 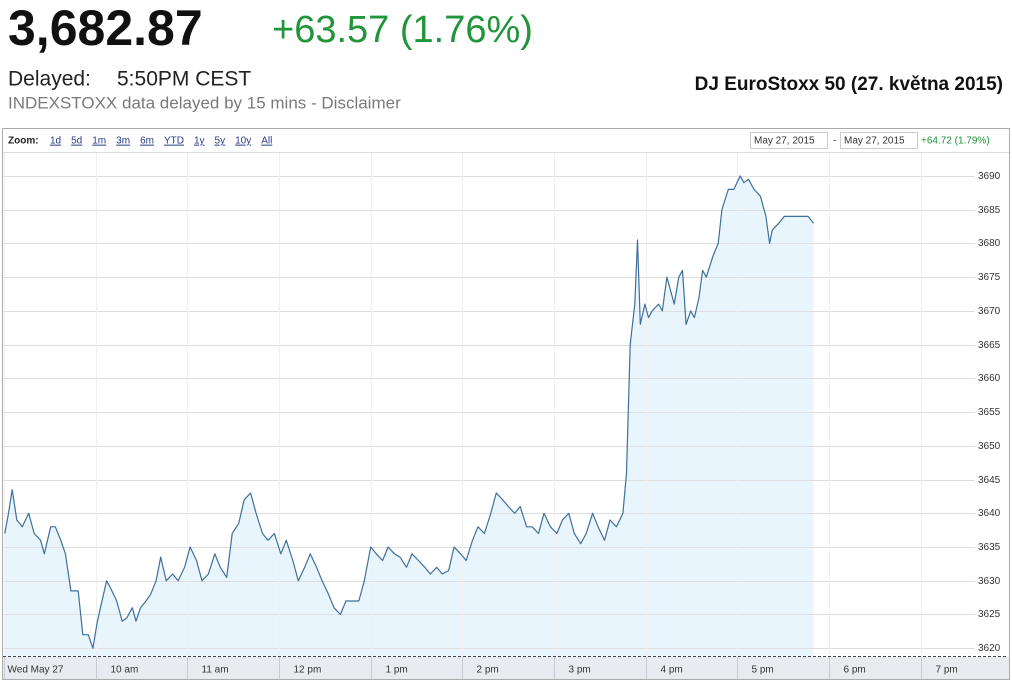 I want to click on x-tick-label: Wed May 27, so click(x=36, y=670).